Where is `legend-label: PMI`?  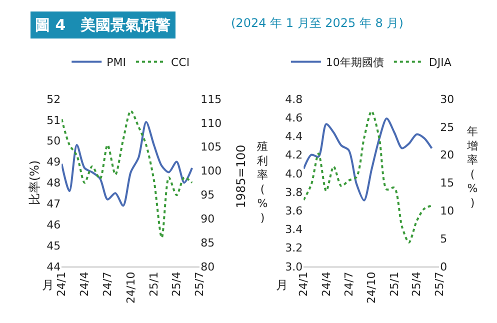
legend-label: PMI is located at coordinates (116, 63).